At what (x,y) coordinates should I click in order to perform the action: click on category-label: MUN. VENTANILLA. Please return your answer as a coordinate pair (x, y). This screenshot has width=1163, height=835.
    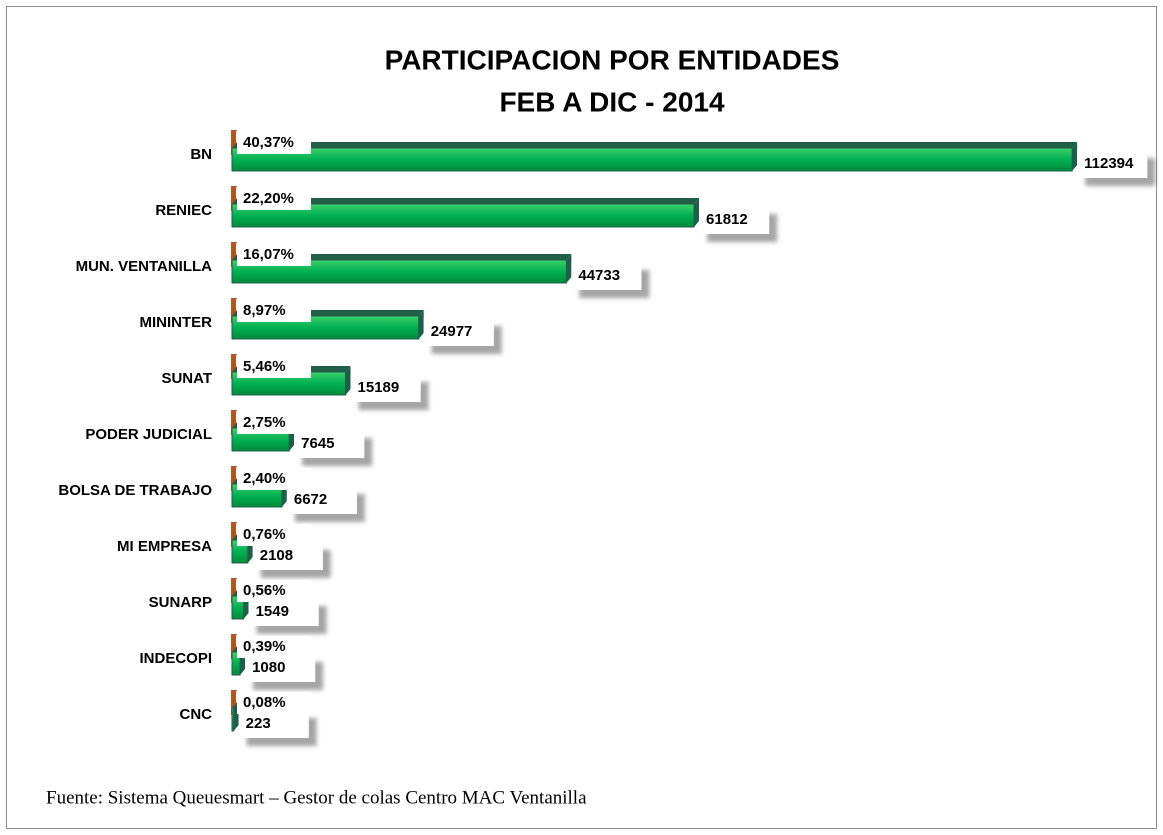
    Looking at the image, I should click on (144, 266).